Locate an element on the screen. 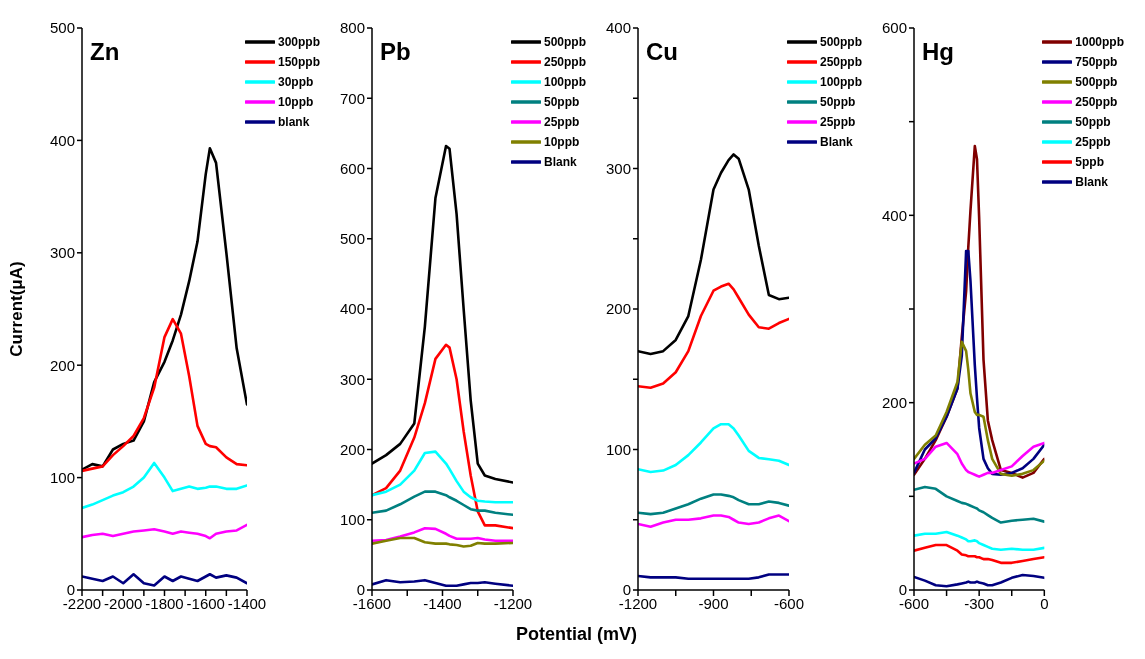  x-tick-label: -300 is located at coordinates (979, 603).